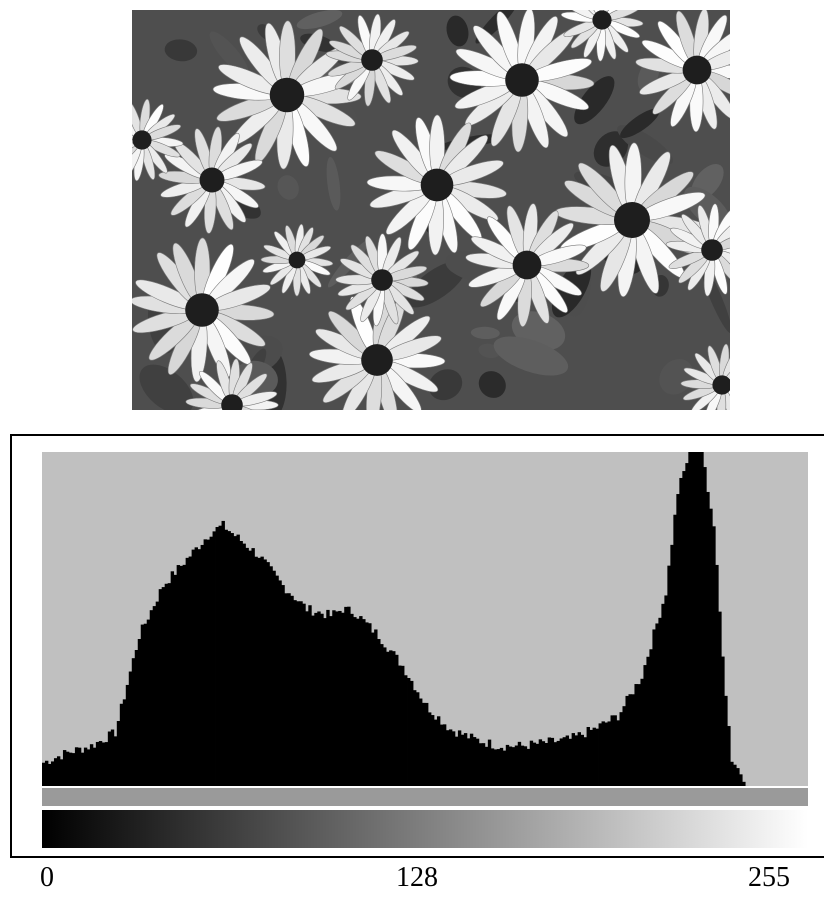 The width and height of the screenshot is (827, 902). I want to click on intensity-gradient-bar, so click(425, 829).